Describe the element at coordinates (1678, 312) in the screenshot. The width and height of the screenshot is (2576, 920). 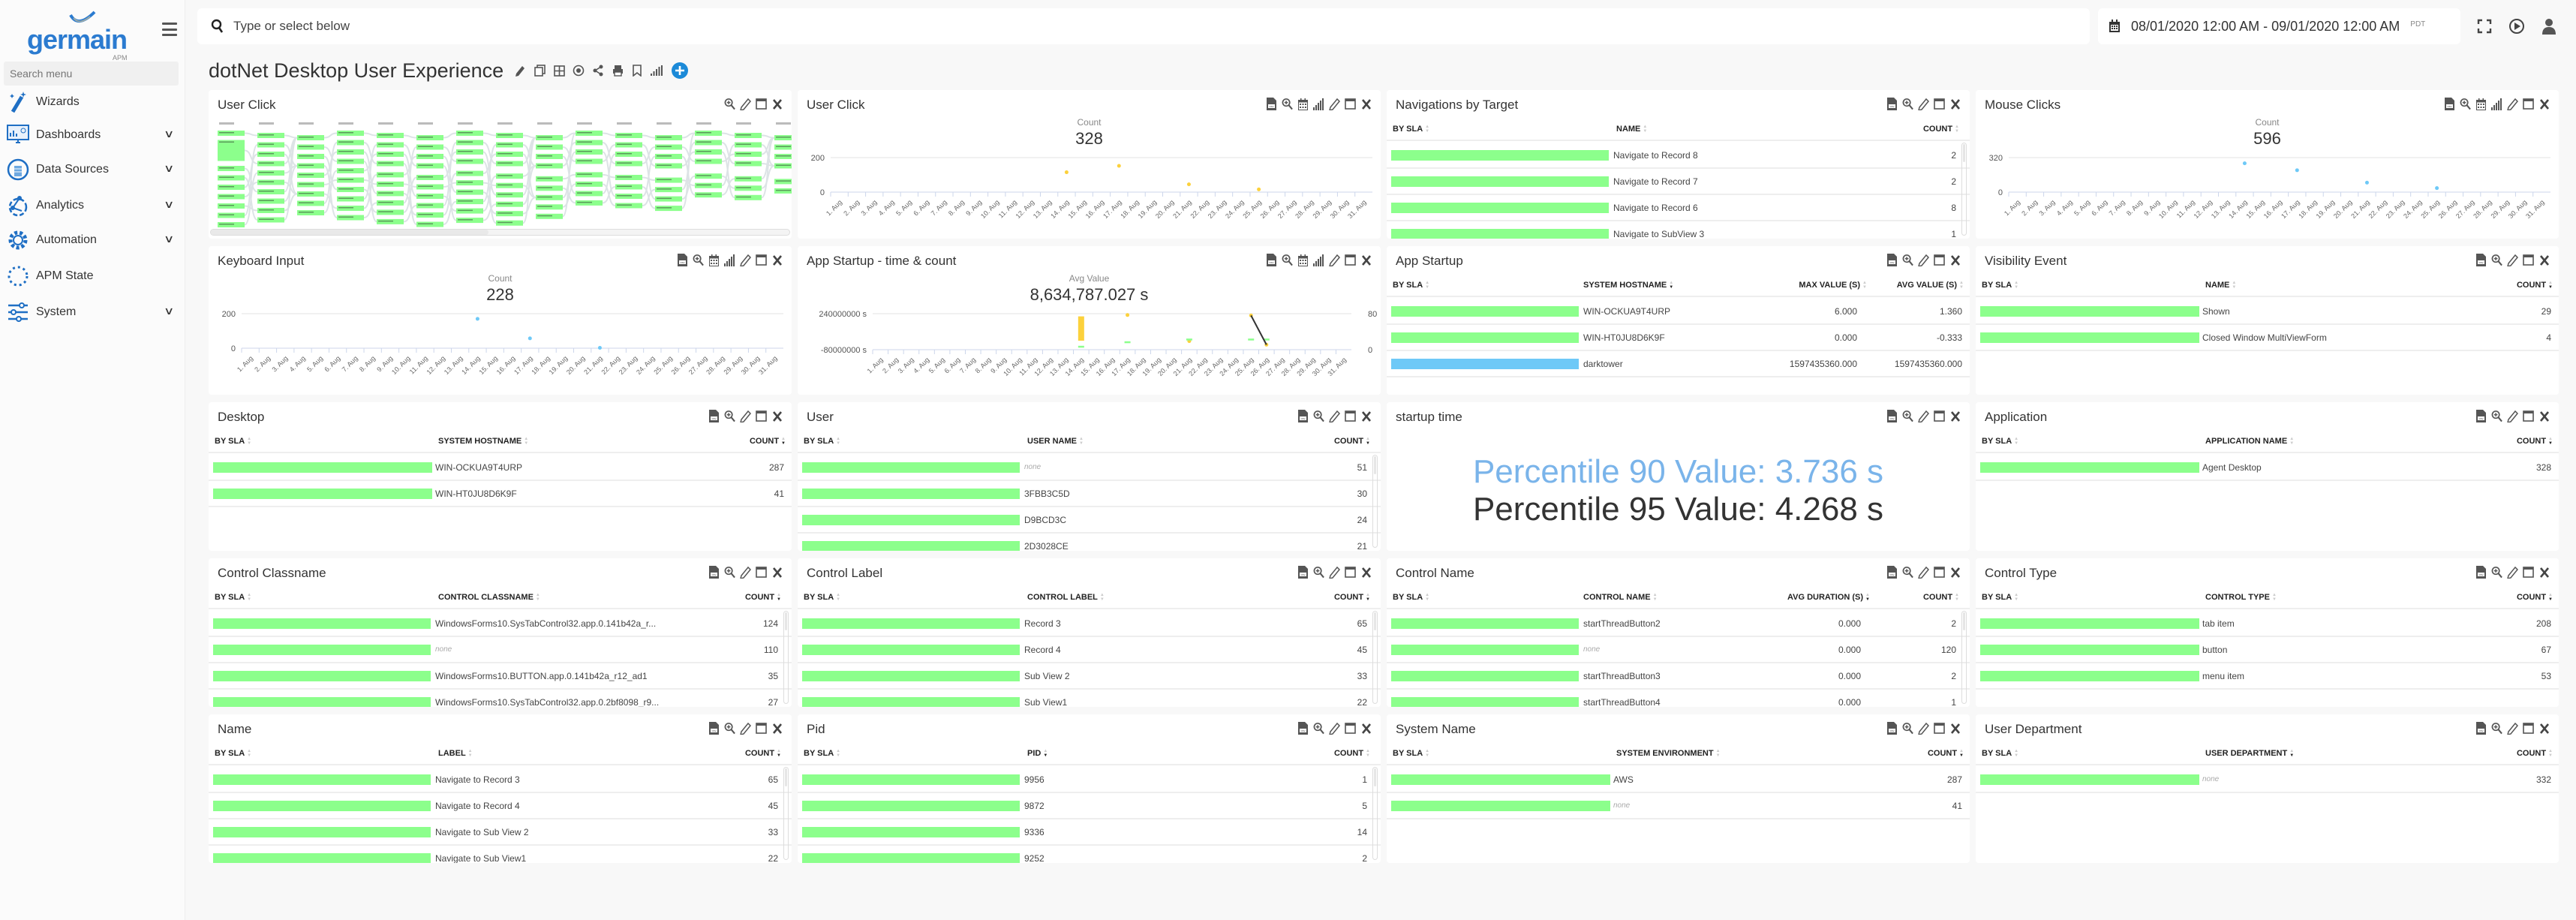
I see `table-row: WIN-OCKUA9T4URP 6.000 1.360` at that location.